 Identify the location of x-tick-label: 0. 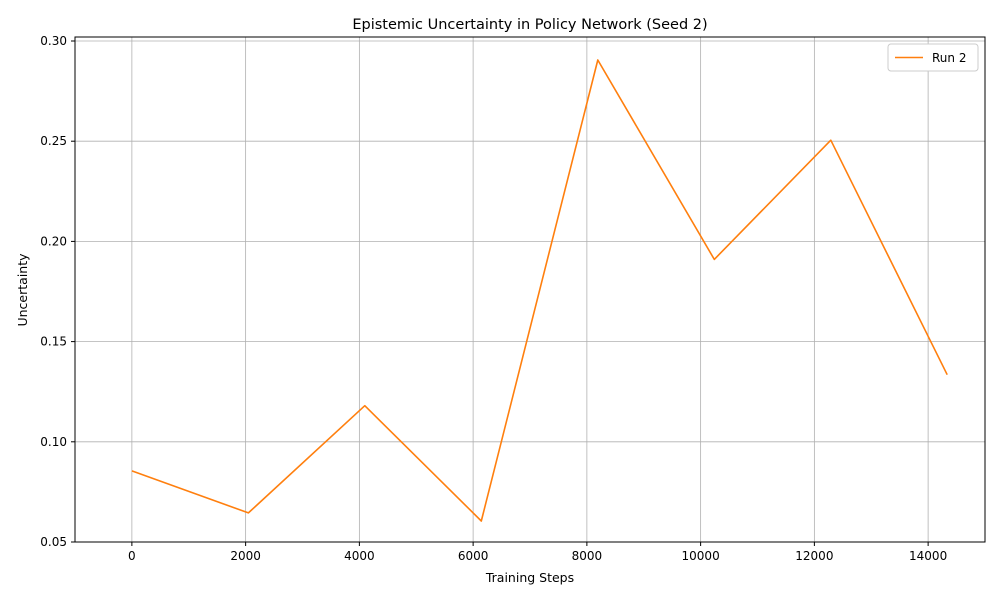
(132, 556).